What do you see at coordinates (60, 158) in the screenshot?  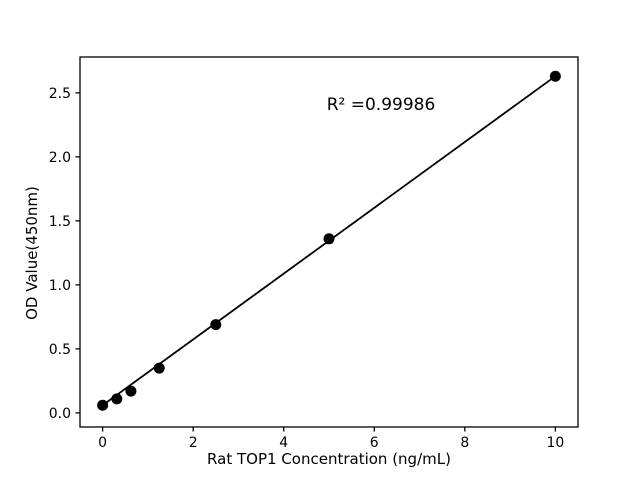 I see `y-tick-label: 2.0` at bounding box center [60, 158].